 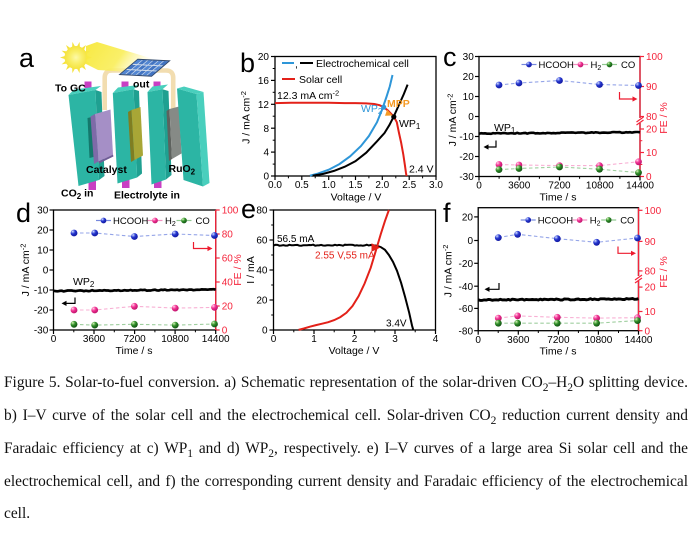 I want to click on svg-text: Electrochemical cell, so click(x=362, y=64).